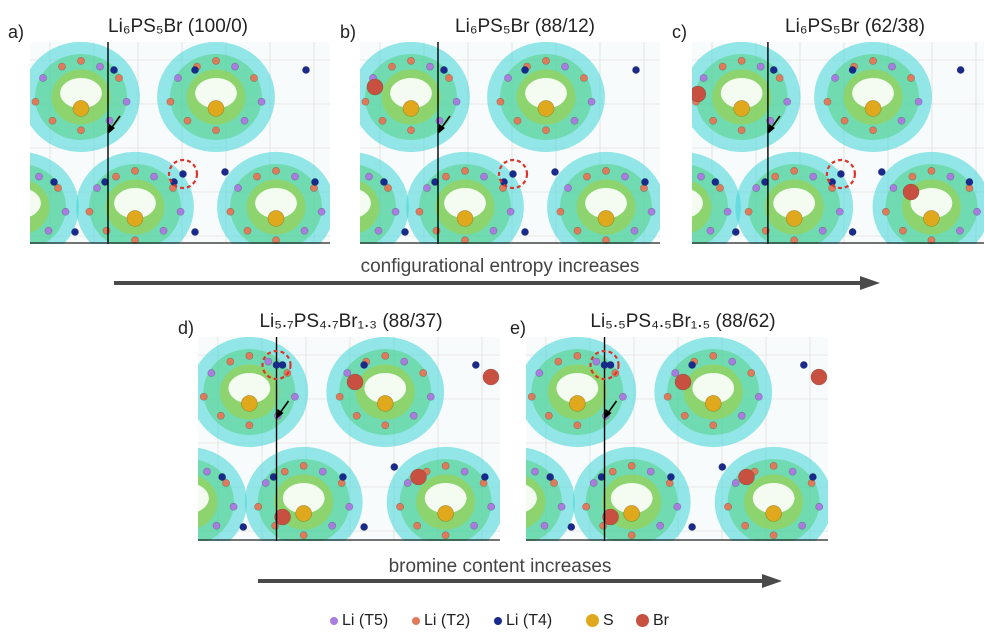 The height and width of the screenshot is (634, 984). I want to click on li-t4-marker, so click(498, 620).